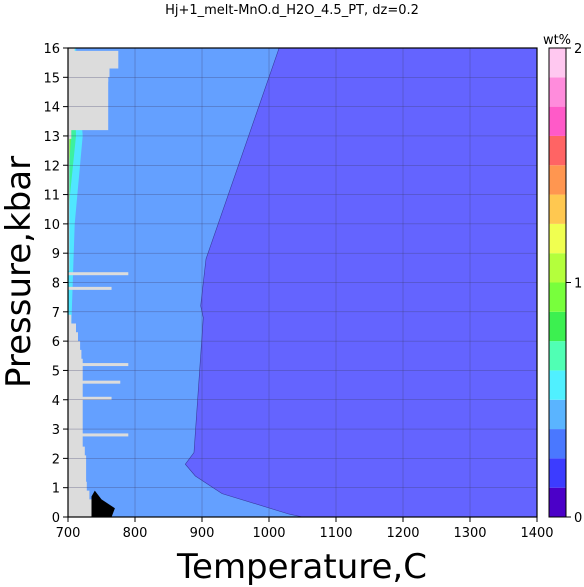  I want to click on y-tick-label: 15, so click(51, 78).